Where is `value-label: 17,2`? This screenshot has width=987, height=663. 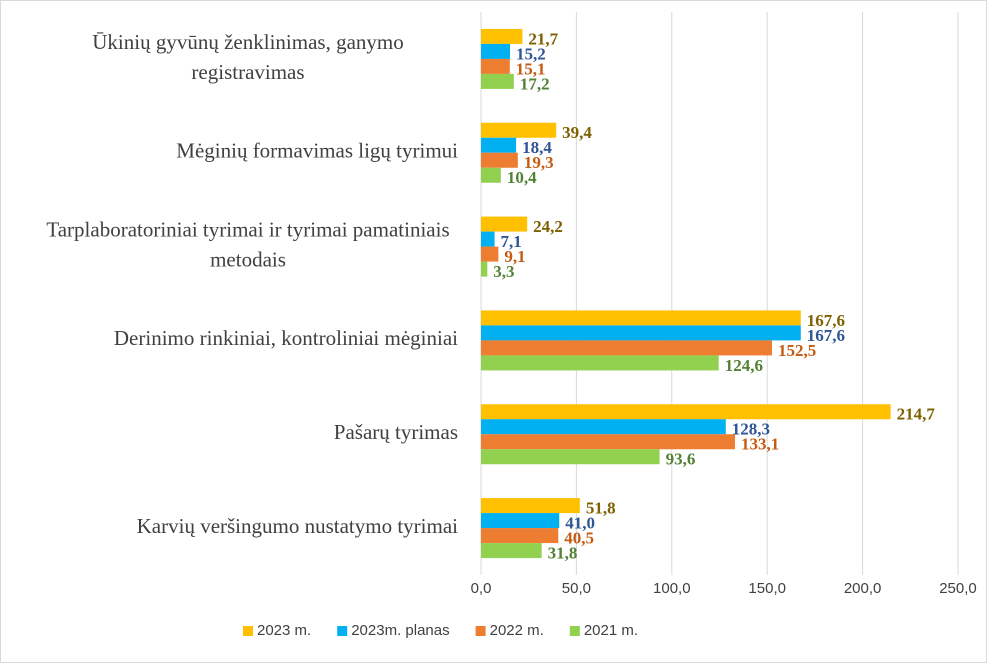 value-label: 17,2 is located at coordinates (535, 83).